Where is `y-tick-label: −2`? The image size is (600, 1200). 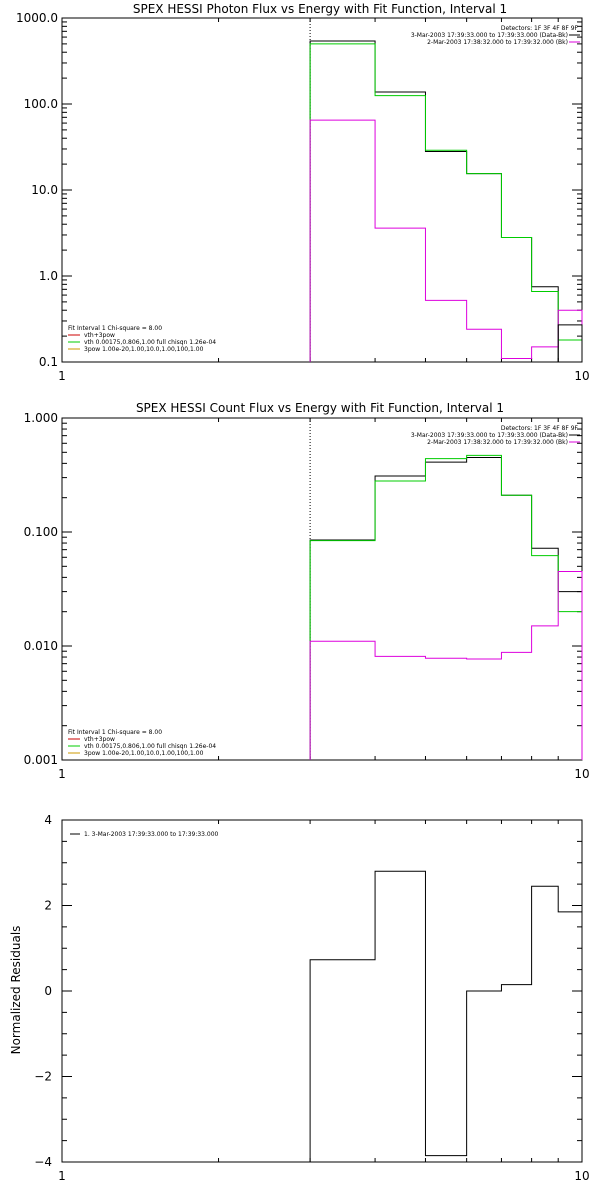 y-tick-label: −2 is located at coordinates (43, 1077).